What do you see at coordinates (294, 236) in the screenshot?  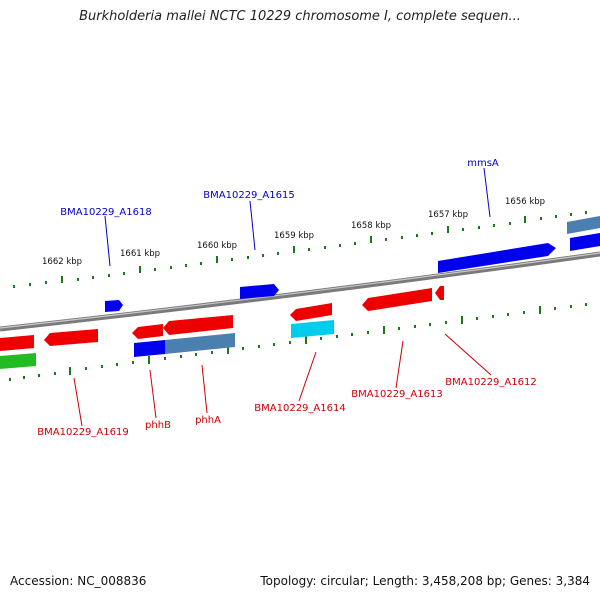 I see `scale-label: 1659 kbp` at bounding box center [294, 236].